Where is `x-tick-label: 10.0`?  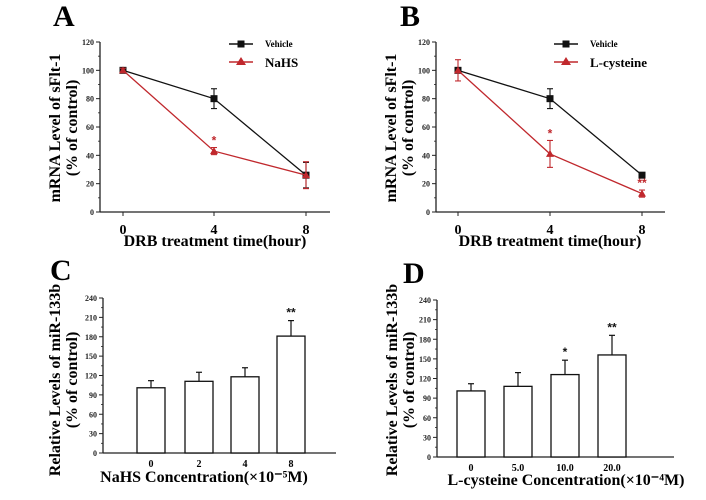
x-tick-label: 10.0 is located at coordinates (565, 468).